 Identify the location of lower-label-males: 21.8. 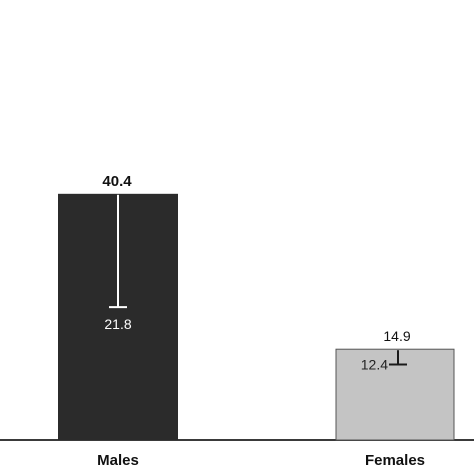
(117, 324).